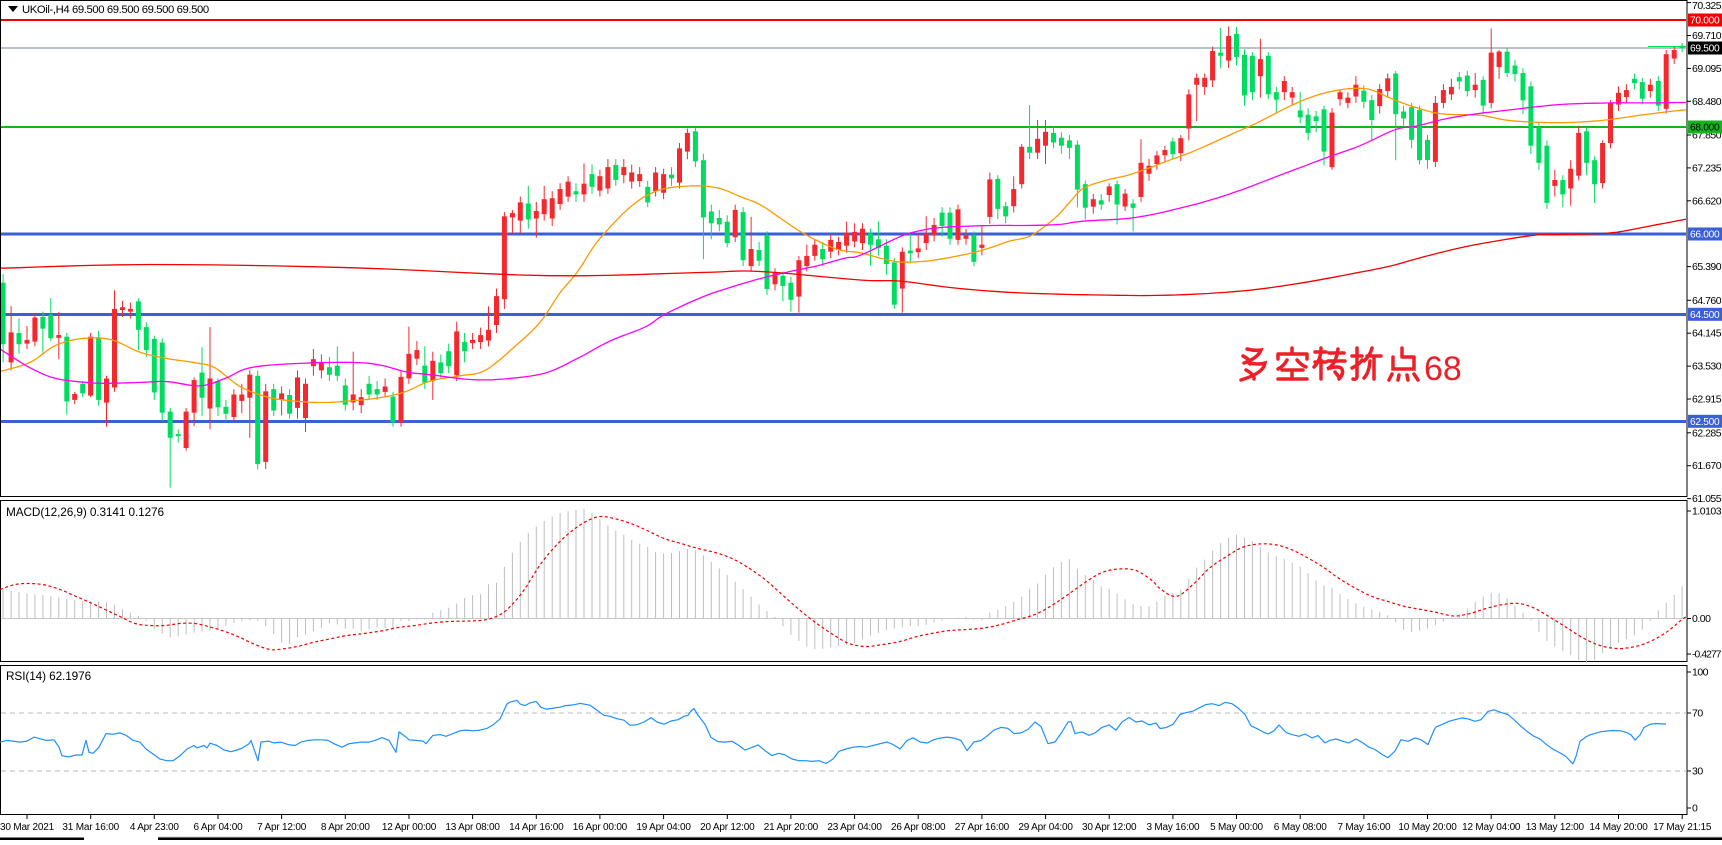  What do you see at coordinates (1707, 301) in the screenshot?
I see `svg-text: 64.760` at bounding box center [1707, 301].